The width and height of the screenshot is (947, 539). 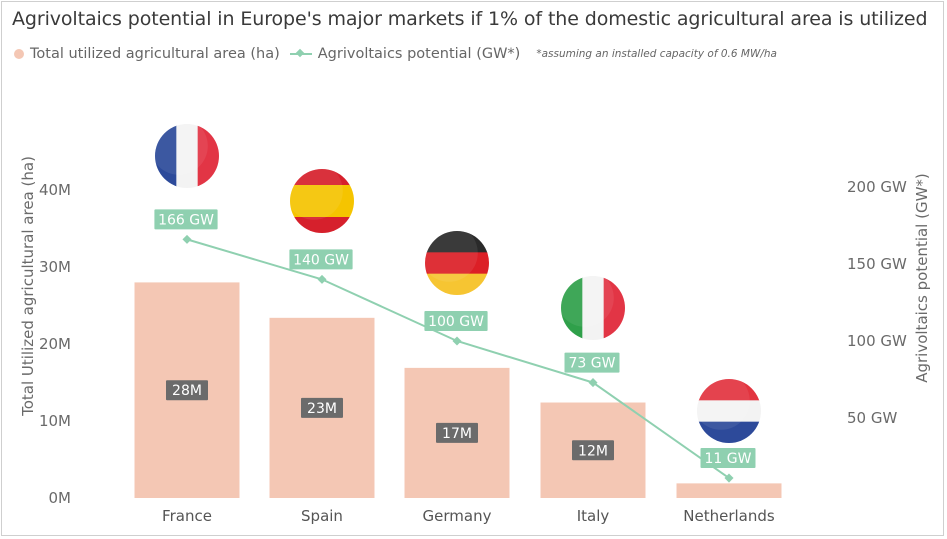 I want to click on x-category-label: Spain, so click(x=322, y=516).